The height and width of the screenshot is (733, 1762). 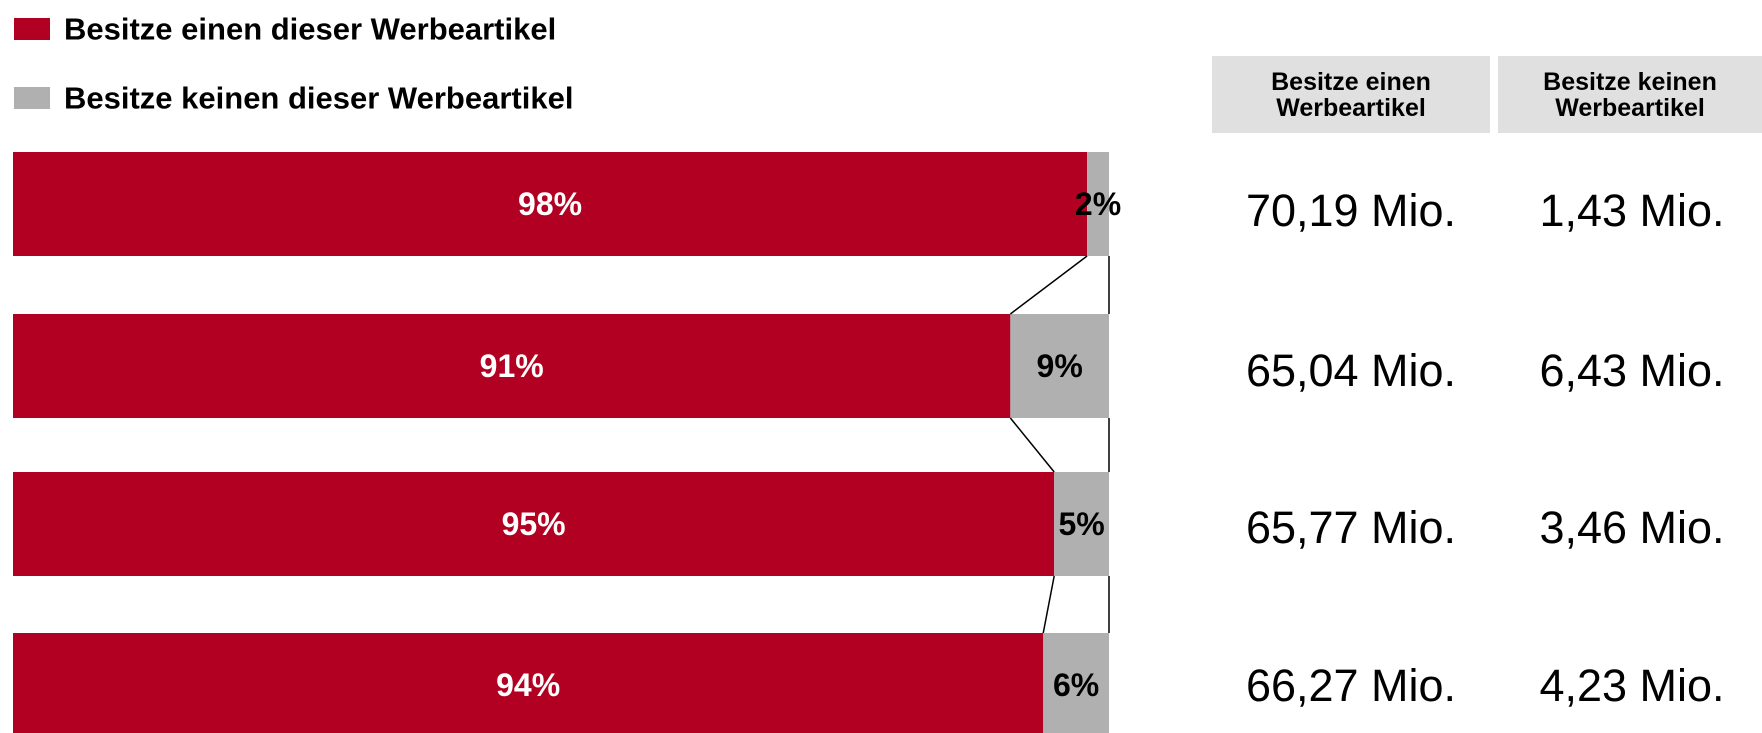 What do you see at coordinates (1351, 94) in the screenshot?
I see `table-header: Besitze einen Werbeartikel` at bounding box center [1351, 94].